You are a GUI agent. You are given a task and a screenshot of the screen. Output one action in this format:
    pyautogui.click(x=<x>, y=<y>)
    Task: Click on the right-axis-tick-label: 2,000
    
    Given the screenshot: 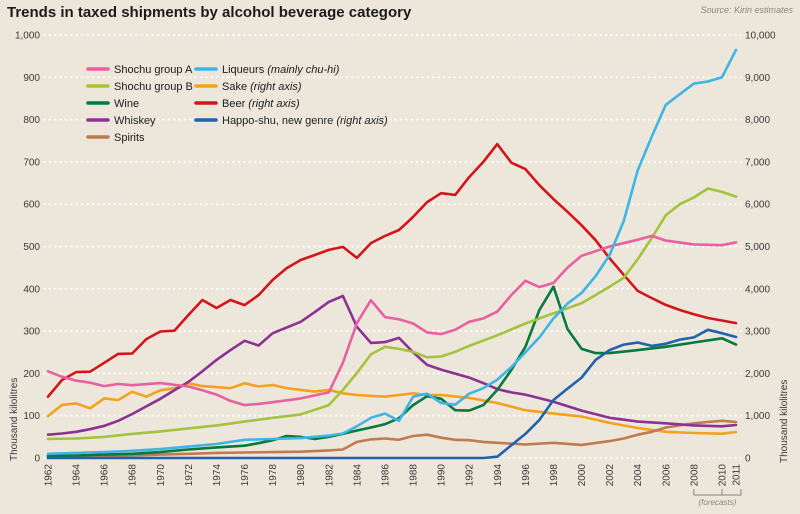 What is the action you would take?
    pyautogui.click(x=757, y=374)
    